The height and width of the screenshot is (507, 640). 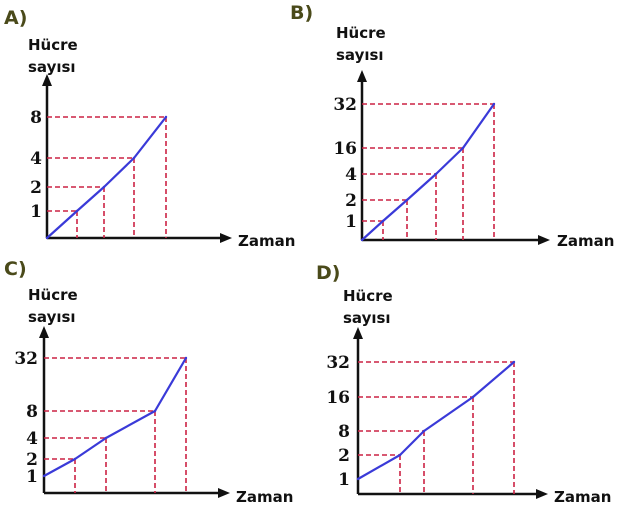 What do you see at coordinates (301, 13) in the screenshot?
I see `option-label: B)` at bounding box center [301, 13].